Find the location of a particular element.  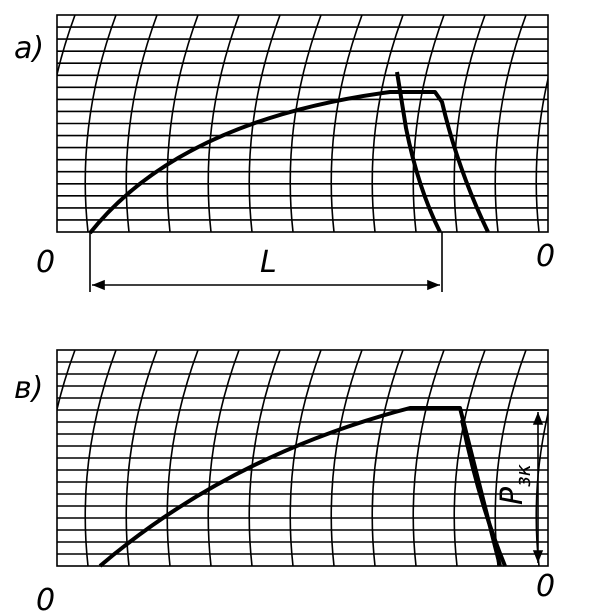

panel-label: а) is located at coordinates (29, 48).